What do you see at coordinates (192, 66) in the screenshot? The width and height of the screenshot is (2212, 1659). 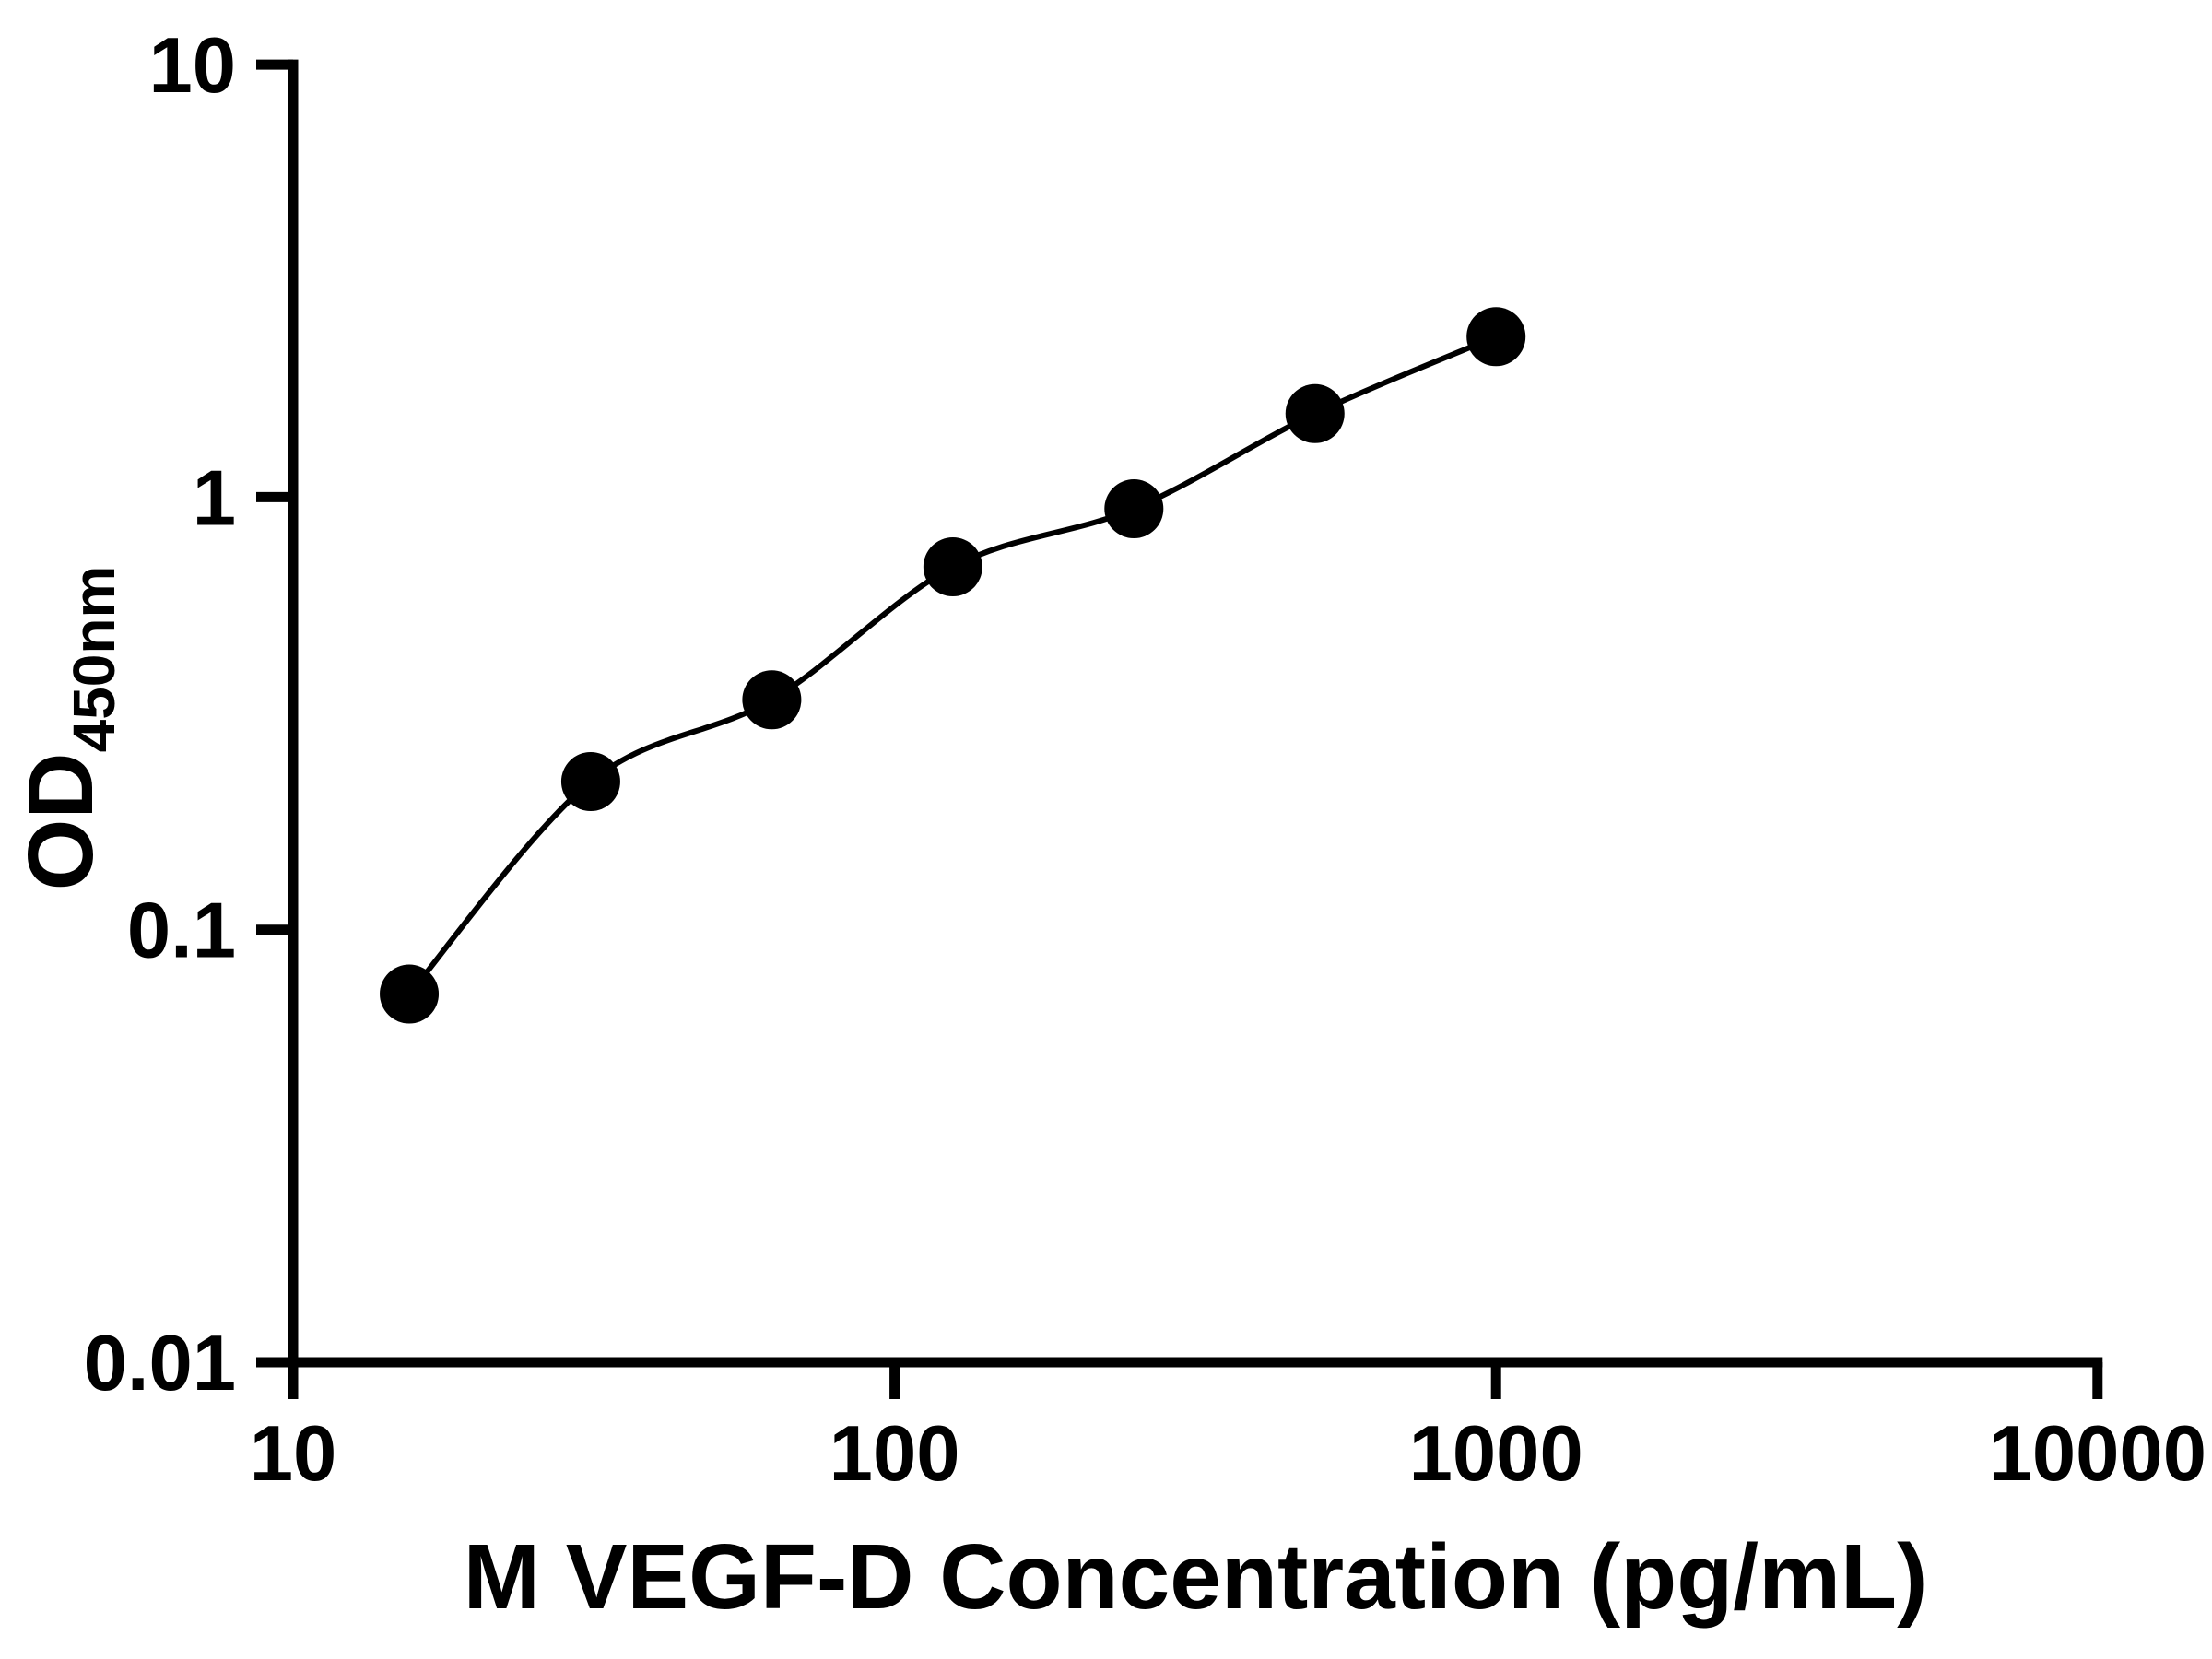 I see `y-tick-label: 10` at bounding box center [192, 66].